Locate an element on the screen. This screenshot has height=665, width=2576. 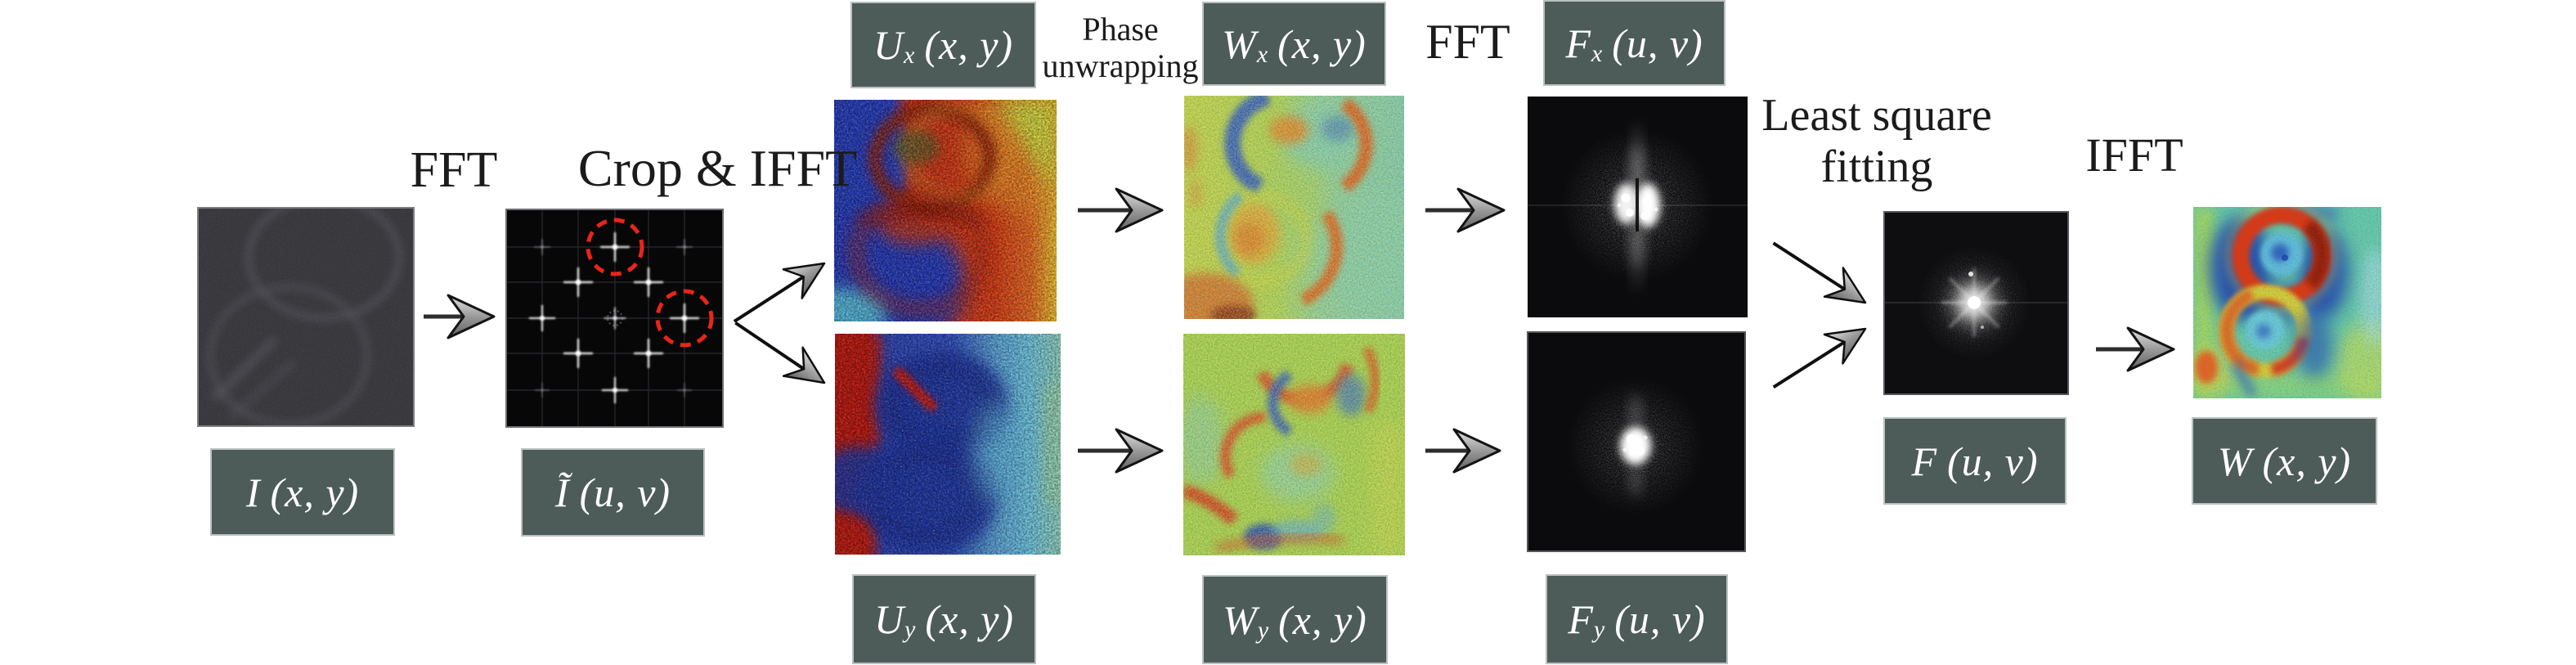
label-w-symbol: W is located at coordinates (2235, 461).